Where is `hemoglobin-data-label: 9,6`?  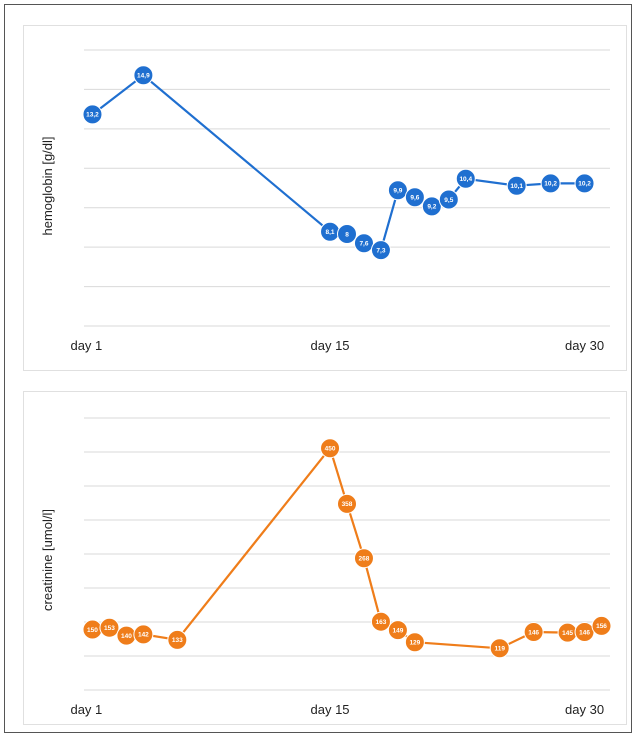 hemoglobin-data-label: 9,6 is located at coordinates (414, 198).